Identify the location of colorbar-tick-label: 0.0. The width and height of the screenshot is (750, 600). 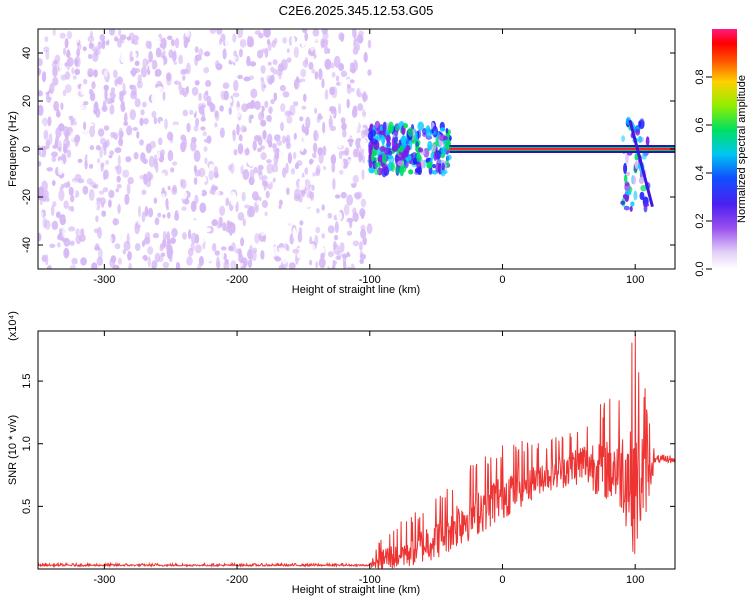
(700, 268).